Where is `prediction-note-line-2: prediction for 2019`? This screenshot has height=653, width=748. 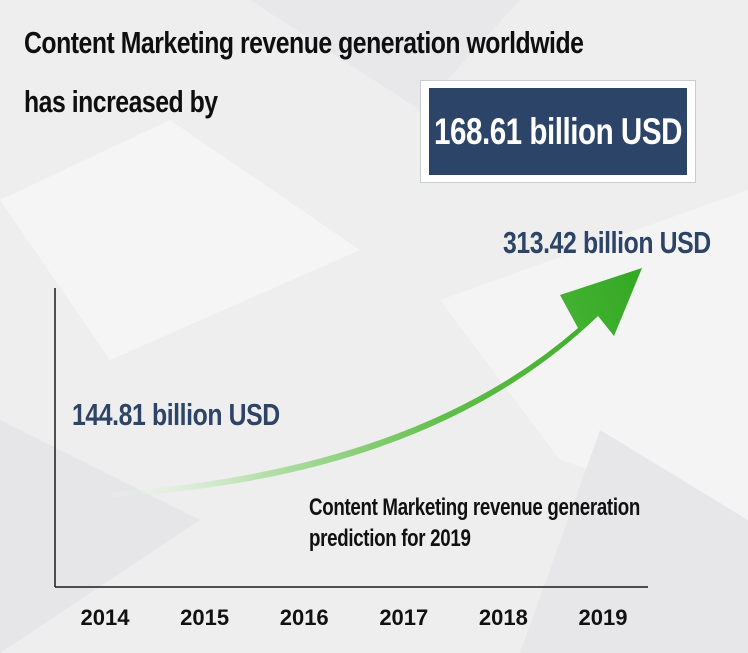 prediction-note-line-2: prediction for 2019 is located at coordinates (390, 538).